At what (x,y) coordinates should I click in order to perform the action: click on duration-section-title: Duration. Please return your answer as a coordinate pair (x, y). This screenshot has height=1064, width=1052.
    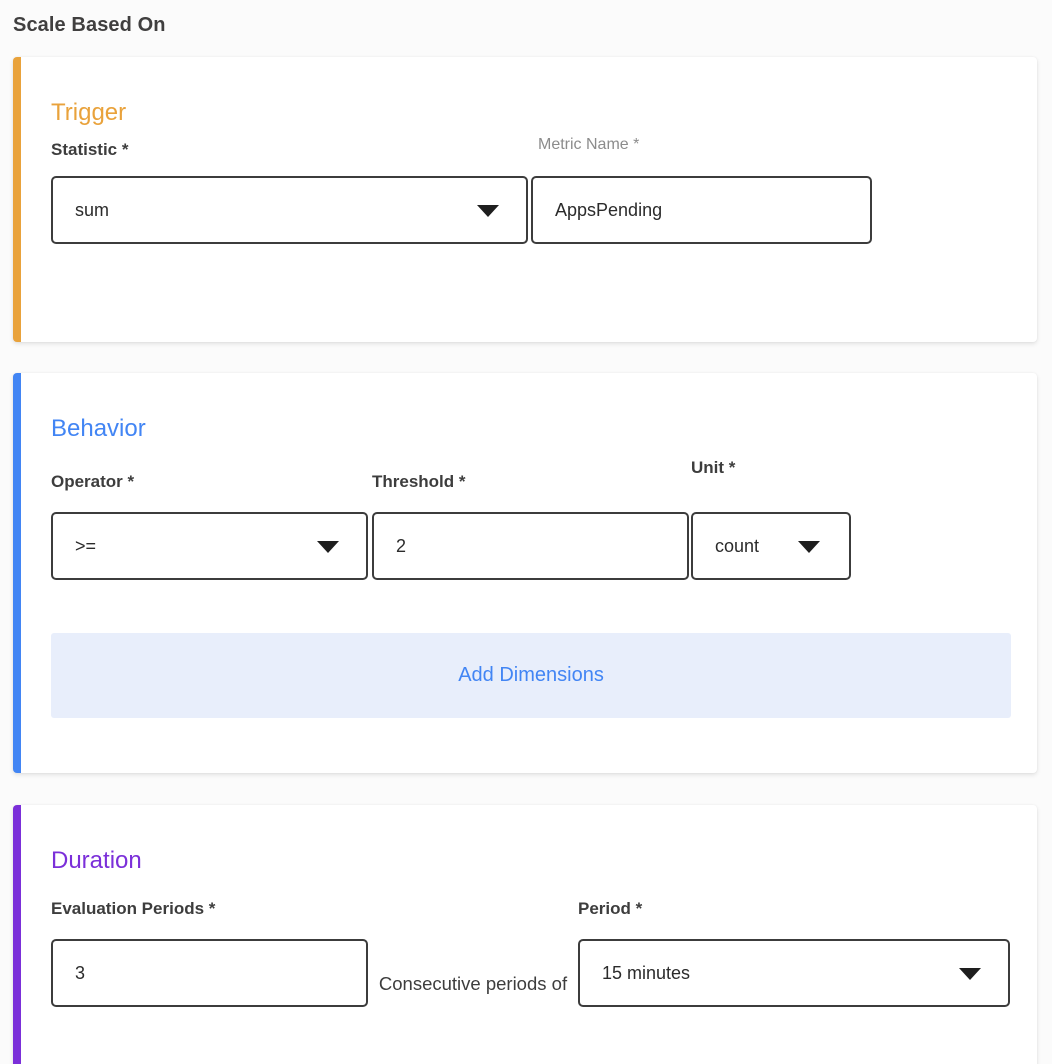
    Looking at the image, I should click on (96, 860).